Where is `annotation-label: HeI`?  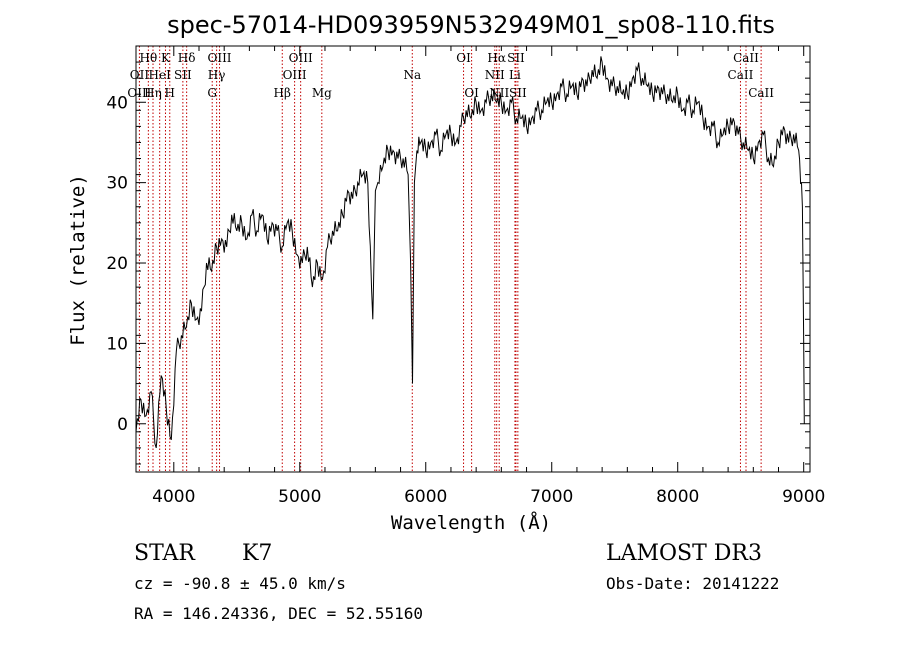 annotation-label: HeI is located at coordinates (160, 75).